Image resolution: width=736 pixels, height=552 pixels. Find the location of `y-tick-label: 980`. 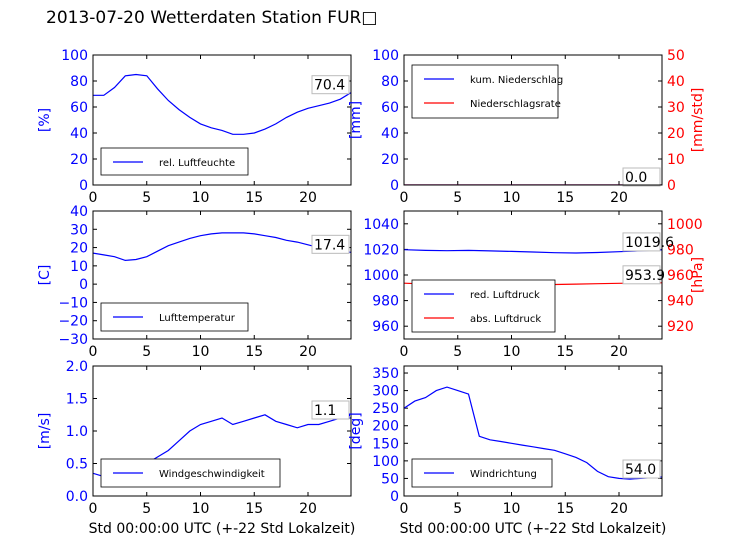

y-tick-label: 980 is located at coordinates (385, 302).